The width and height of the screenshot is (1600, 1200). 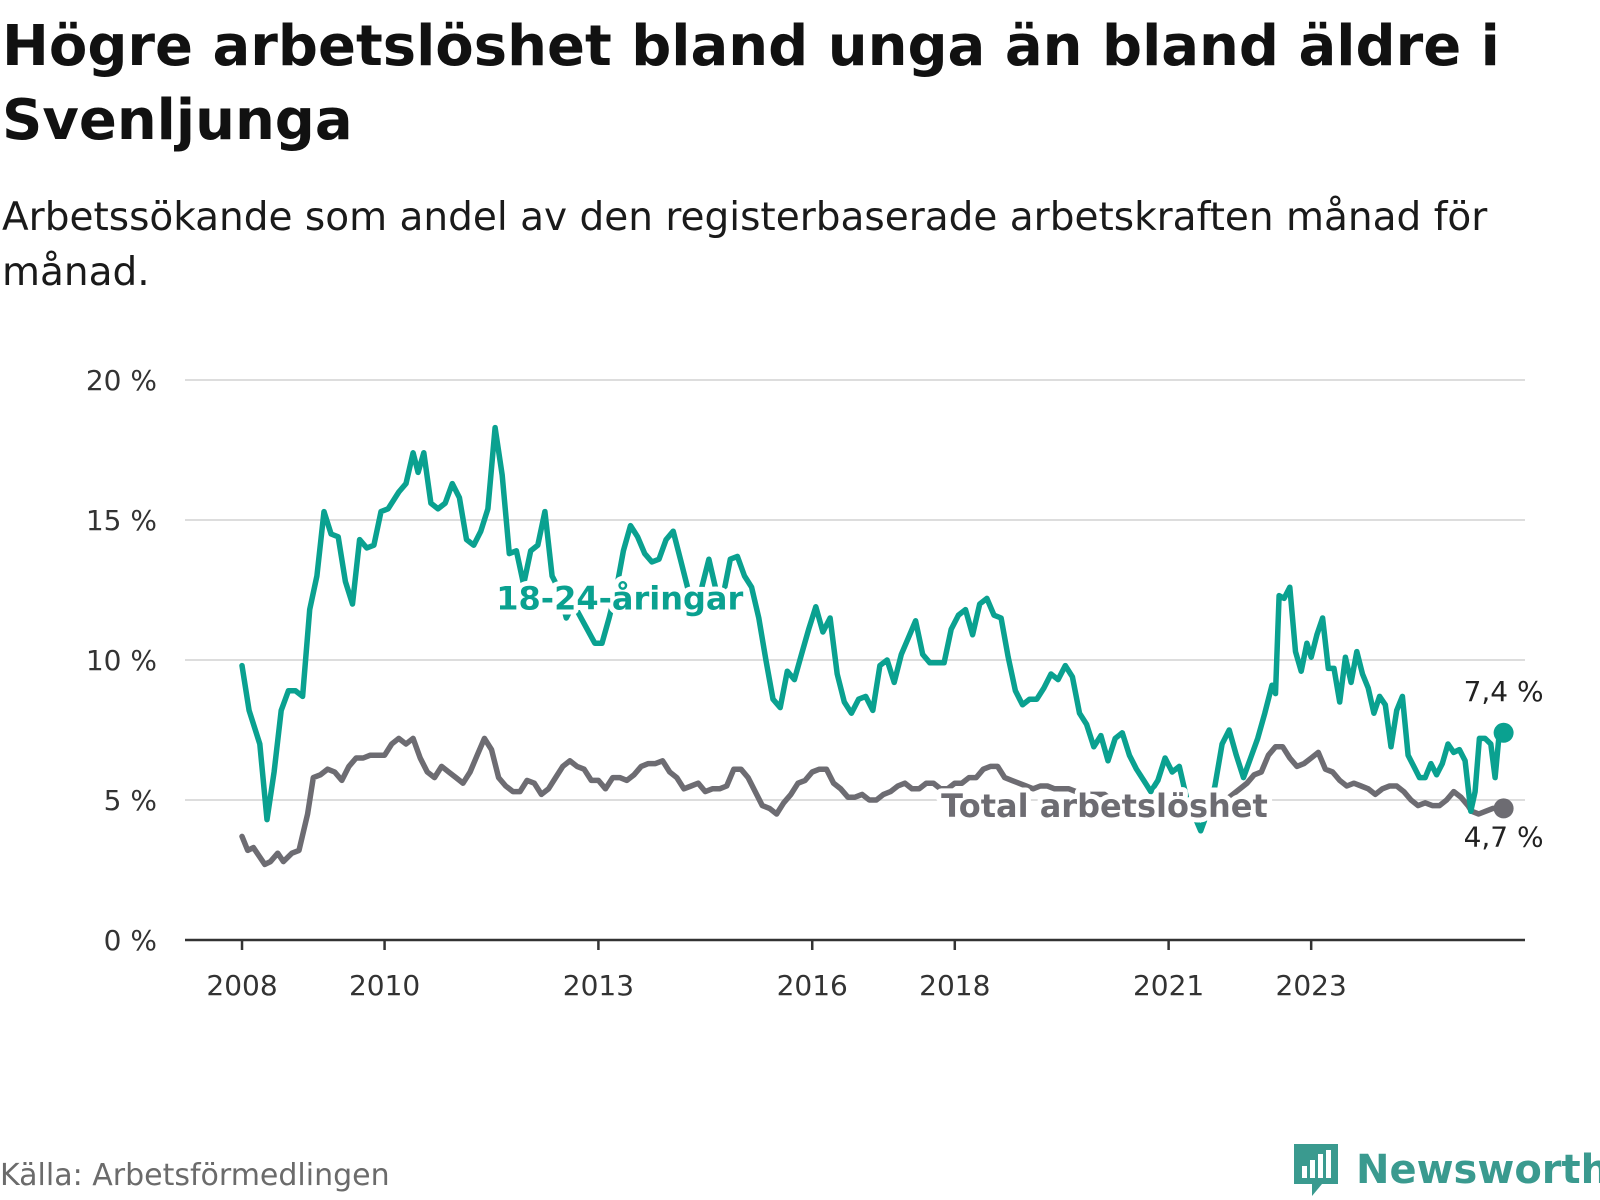 What do you see at coordinates (121, 380) in the screenshot?
I see `y-tick-label: 20 %` at bounding box center [121, 380].